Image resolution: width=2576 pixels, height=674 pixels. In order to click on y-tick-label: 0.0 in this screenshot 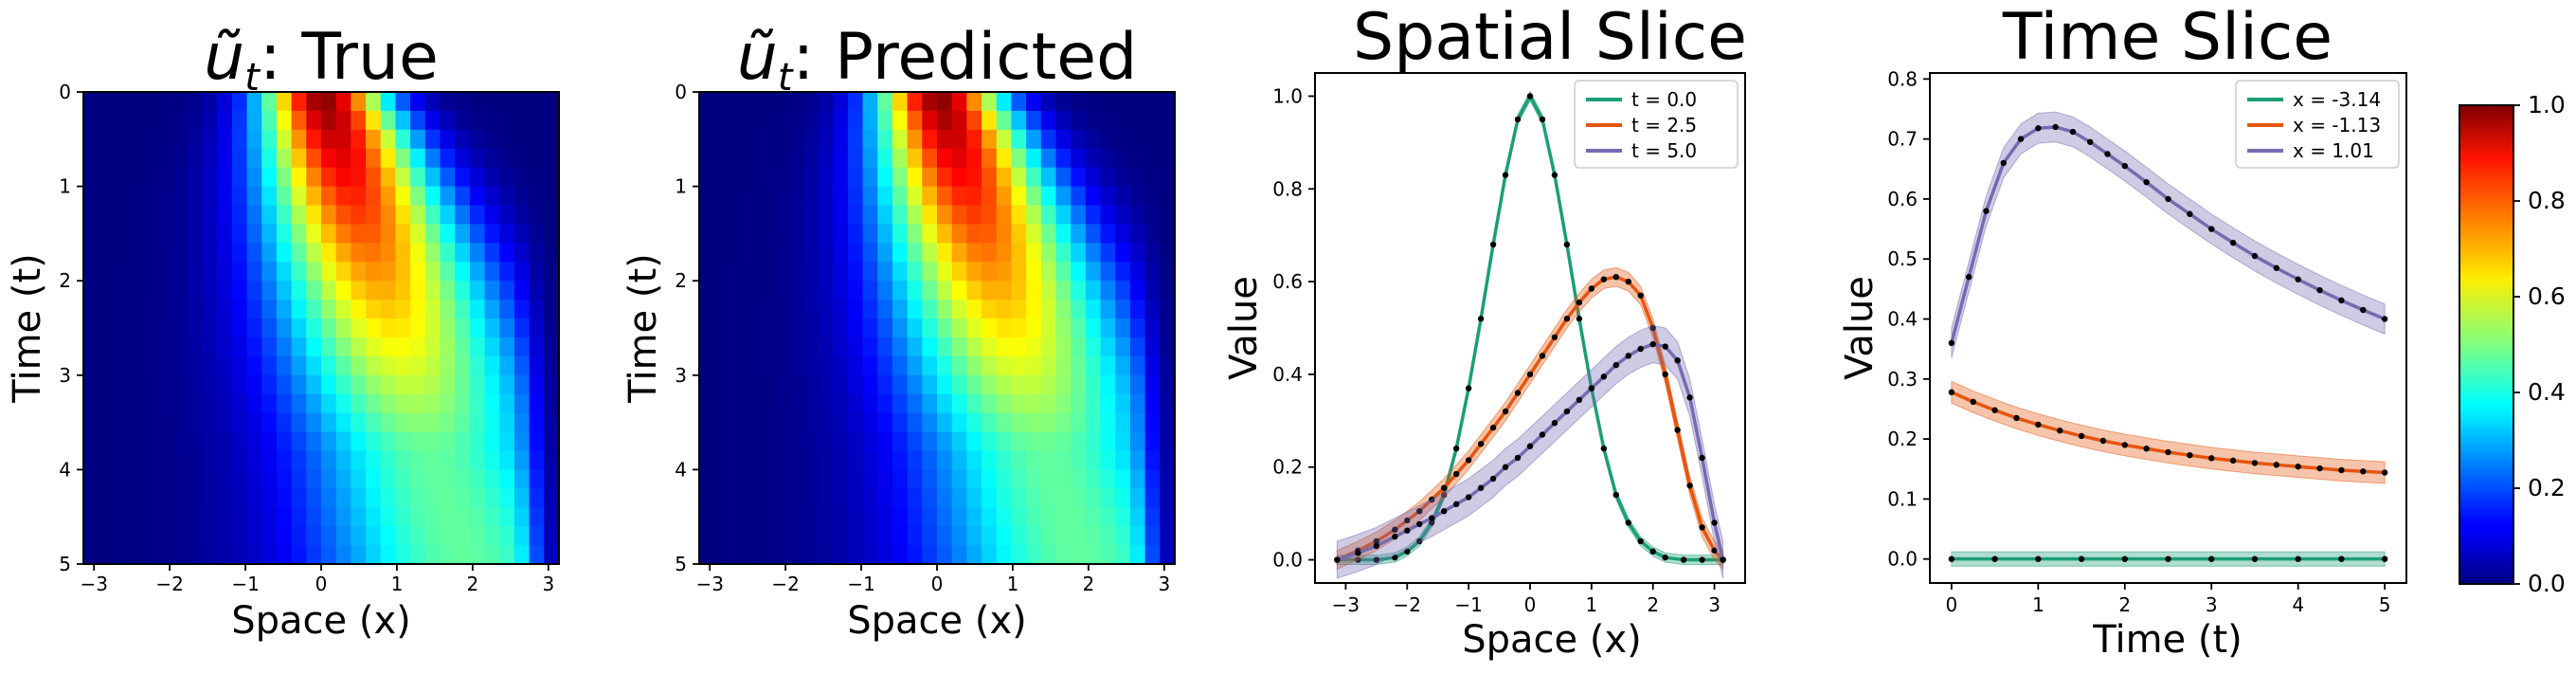, I will do `click(1287, 560)`.